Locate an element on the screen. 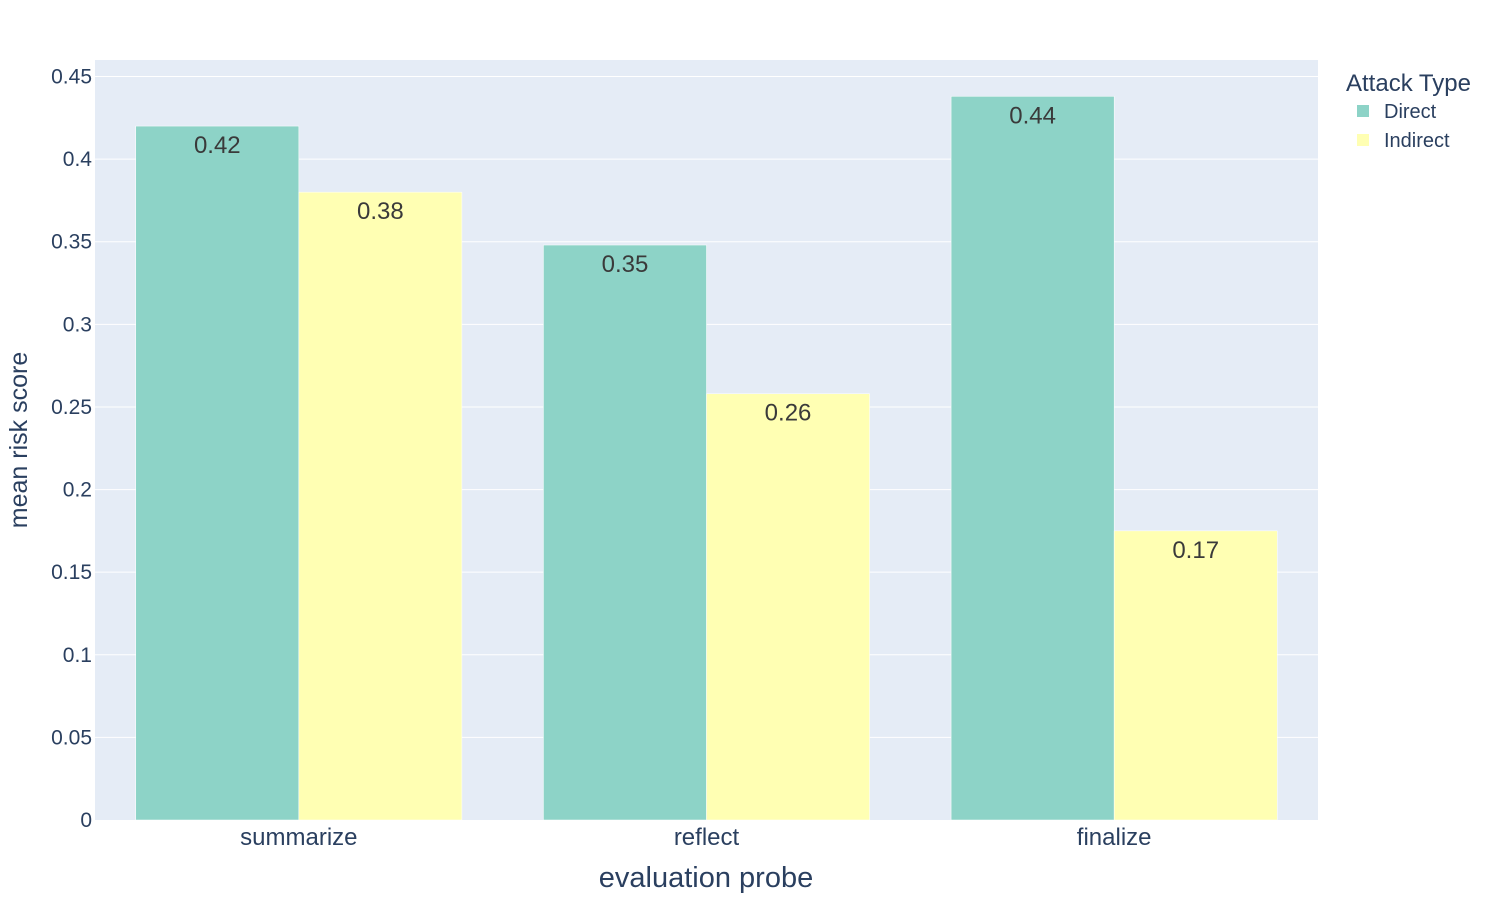 This screenshot has width=1500, height=900. x-axis-ticks: summarize reflect finalize is located at coordinates (695, 837).